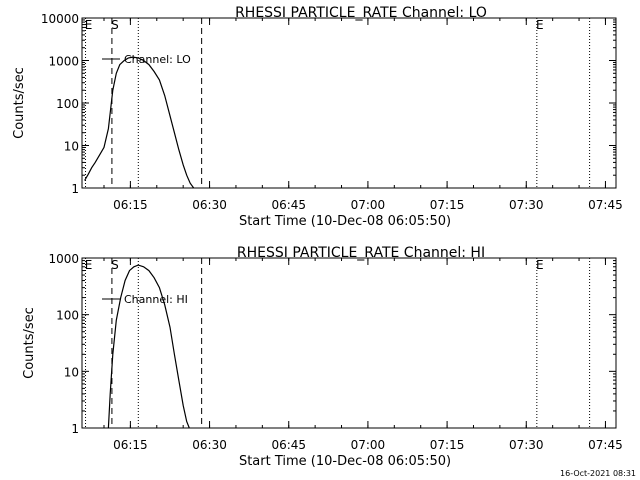 The image size is (640, 480). What do you see at coordinates (361, 13) in the screenshot?
I see `chart-title: RHESSI PARTICLE_RATE Channel: LO` at bounding box center [361, 13].